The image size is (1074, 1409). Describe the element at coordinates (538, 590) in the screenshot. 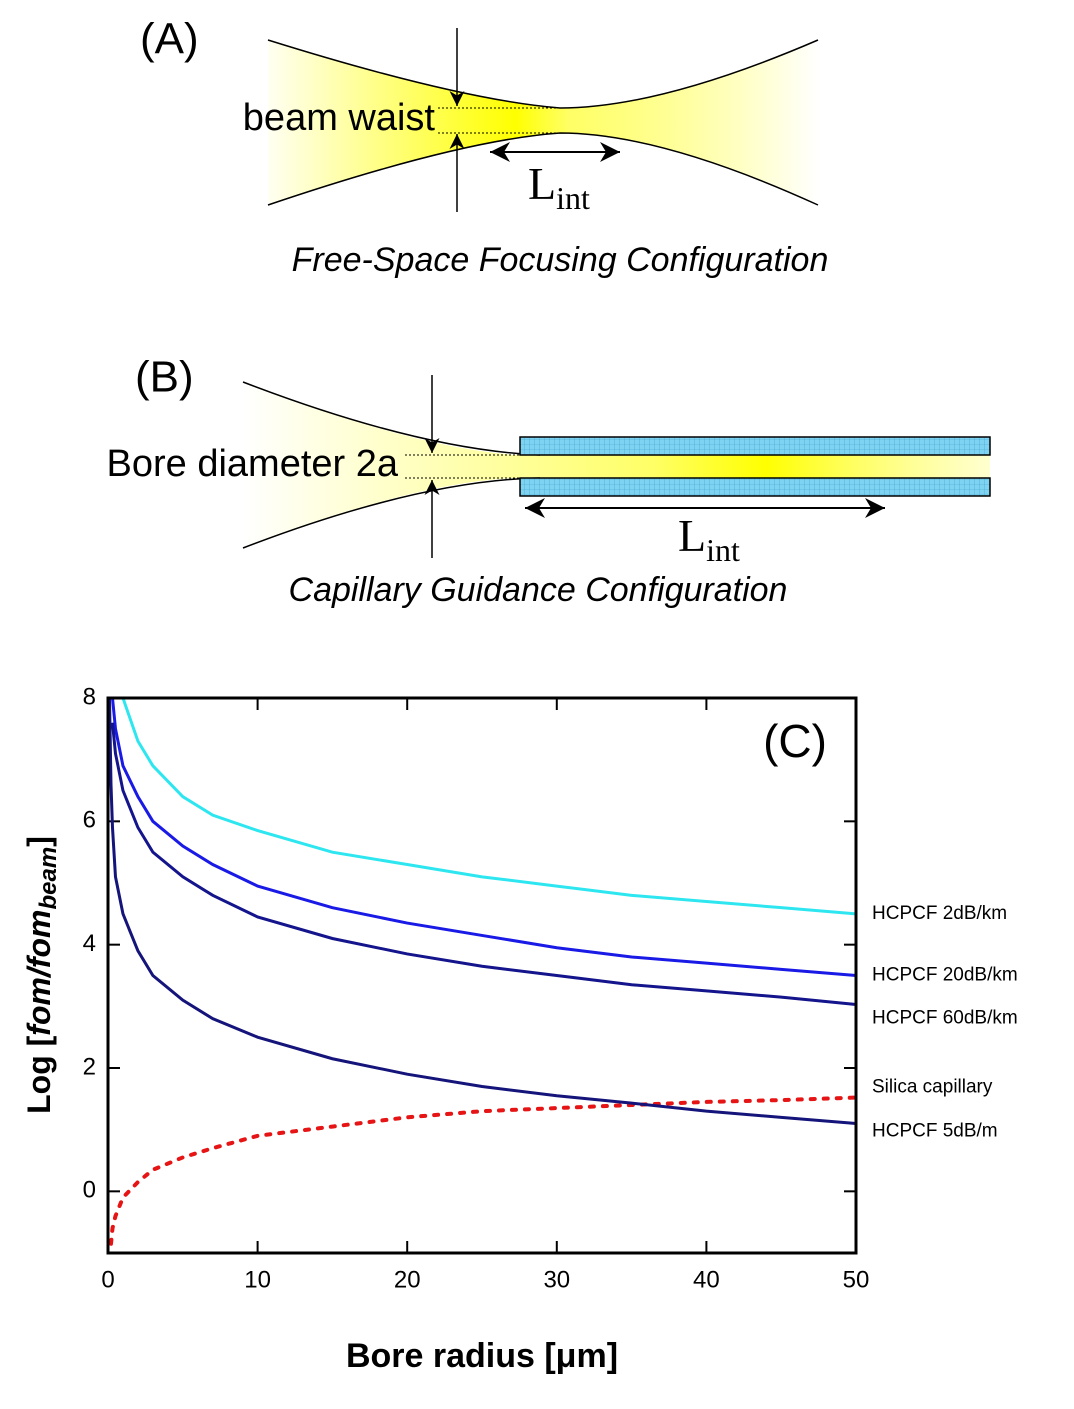

I see `caption: Capillary Guidance Configuration` at that location.